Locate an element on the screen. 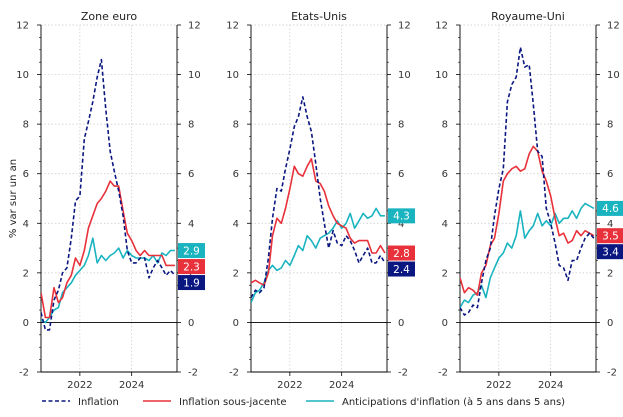 This screenshot has height=417, width=623. y-tick-label-right: 2 is located at coordinates (610, 273).